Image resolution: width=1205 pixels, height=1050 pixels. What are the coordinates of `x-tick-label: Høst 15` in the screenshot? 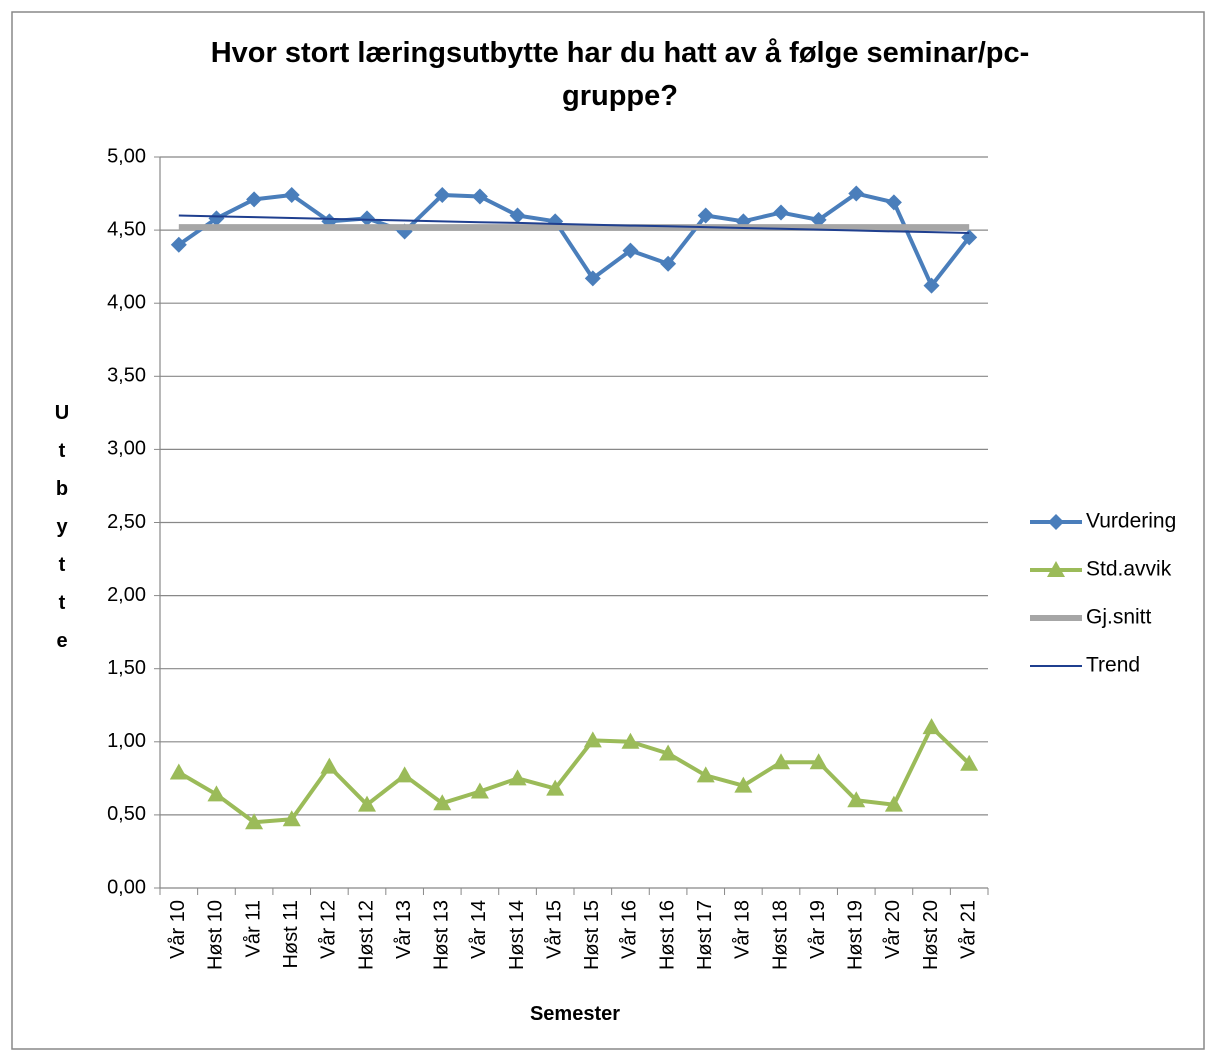 It's located at (592, 935).